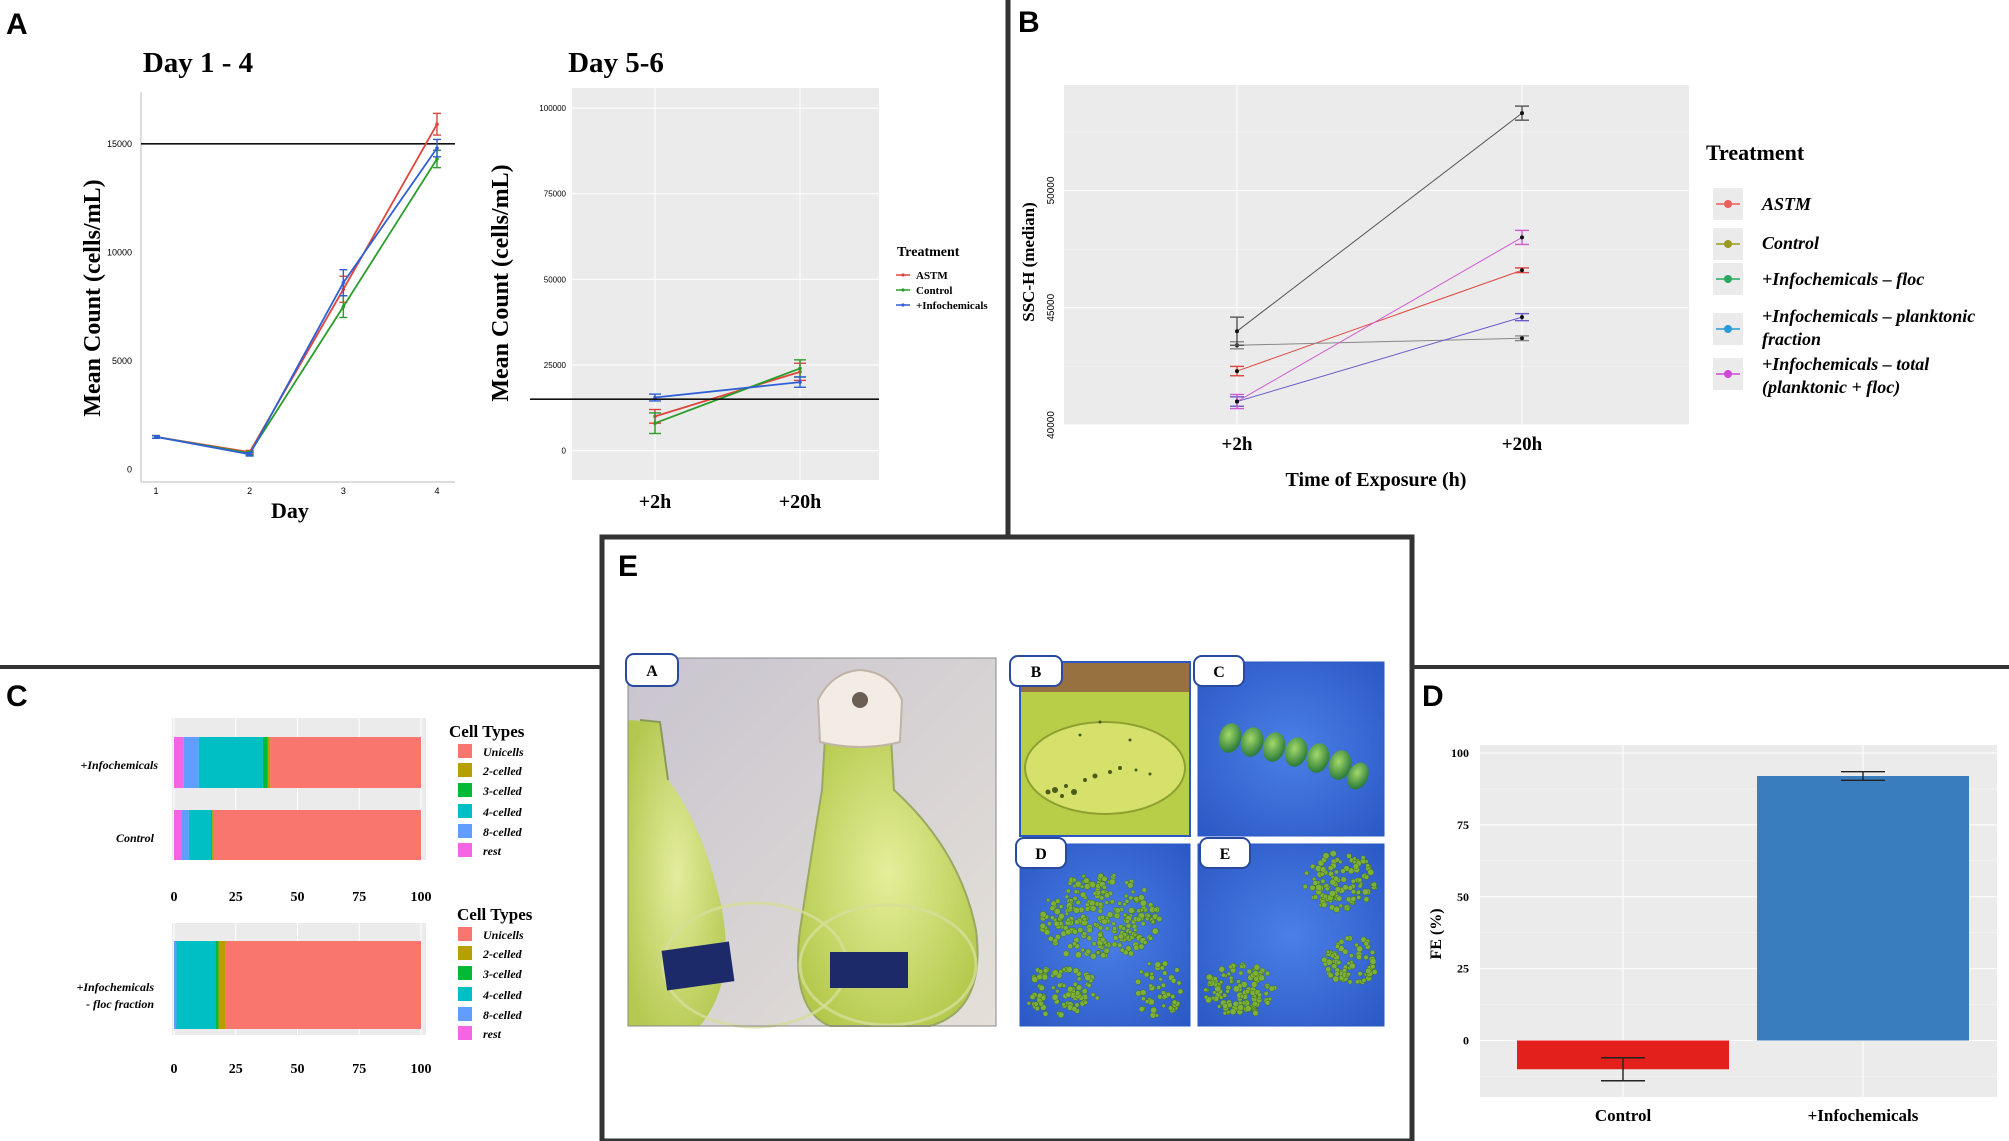 This screenshot has height=1141, width=2009. What do you see at coordinates (628, 566) in the screenshot?
I see `panel-letter-e: E` at bounding box center [628, 566].